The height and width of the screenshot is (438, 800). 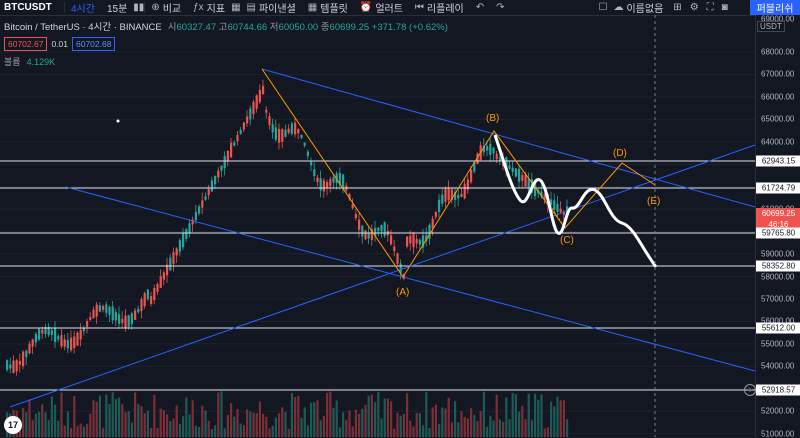 What do you see at coordinates (117, 9) in the screenshot?
I see `interval-15m-button: 15분` at bounding box center [117, 9].